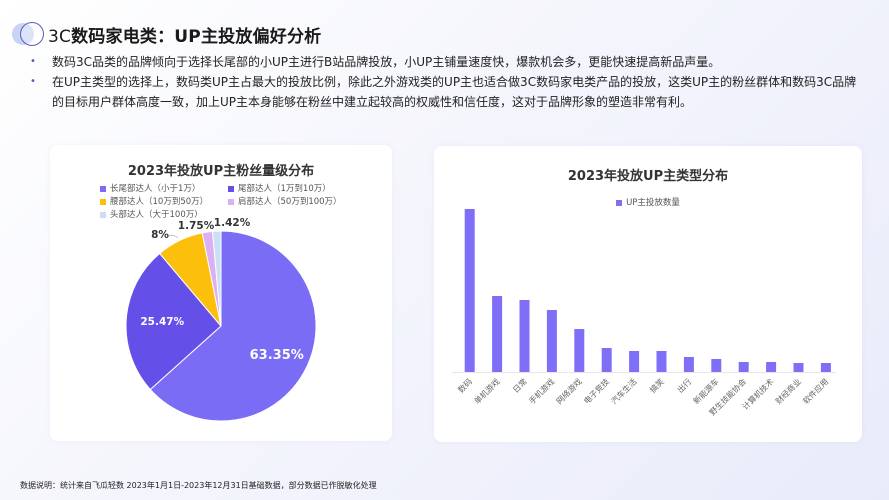  I want to click on pie-slice-label: 1.75%, so click(196, 226).